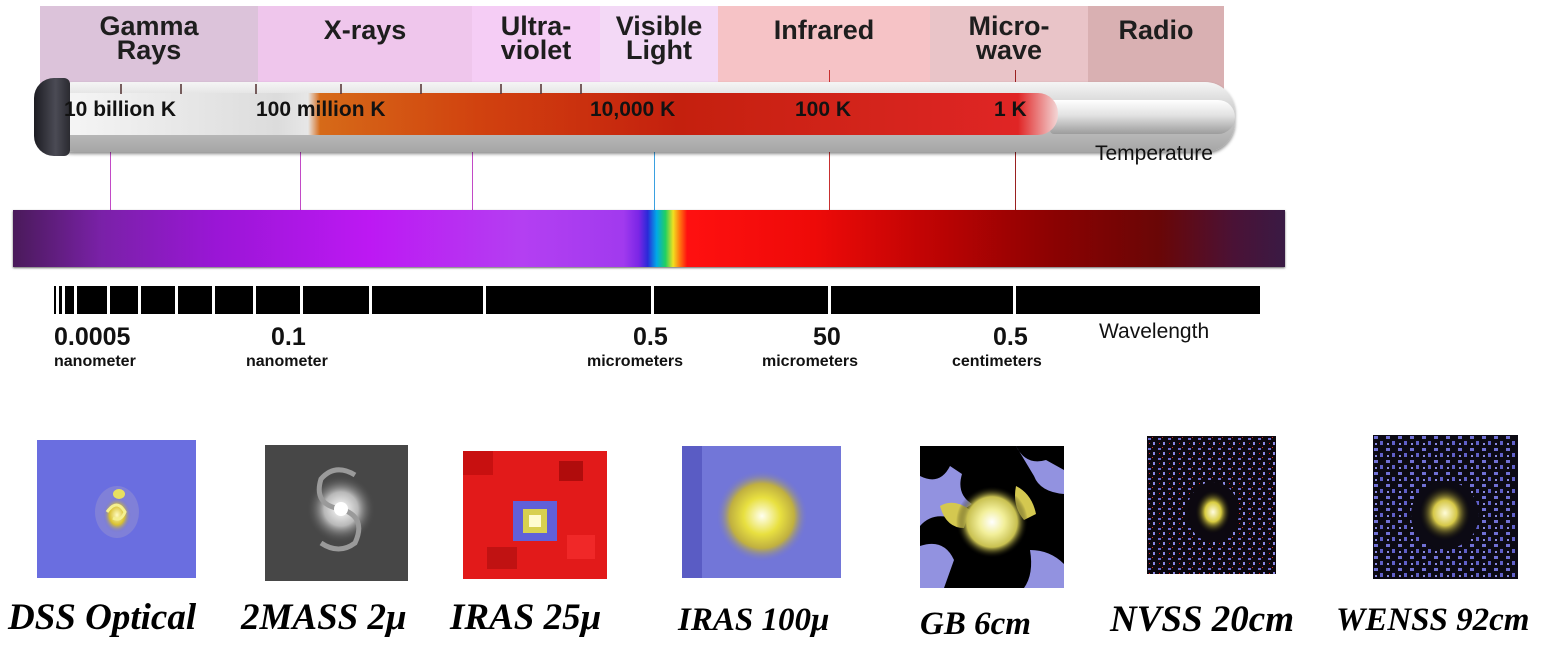 This screenshot has height=646, width=1568. Describe the element at coordinates (1202, 619) in the screenshot. I see `panel-label: NVSS 20cm` at that location.